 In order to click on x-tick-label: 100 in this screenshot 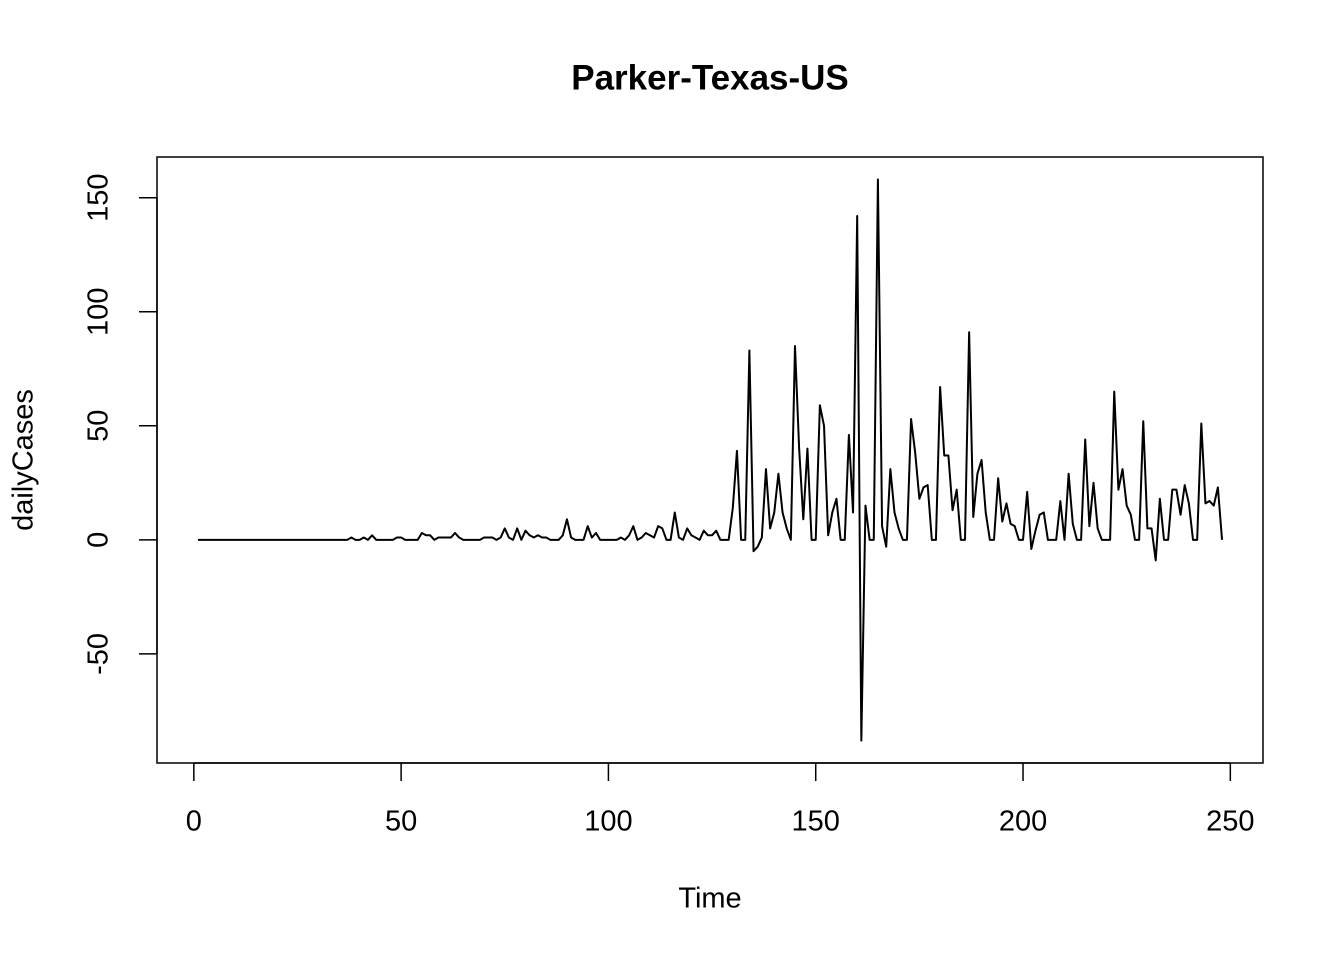, I will do `click(608, 822)`.